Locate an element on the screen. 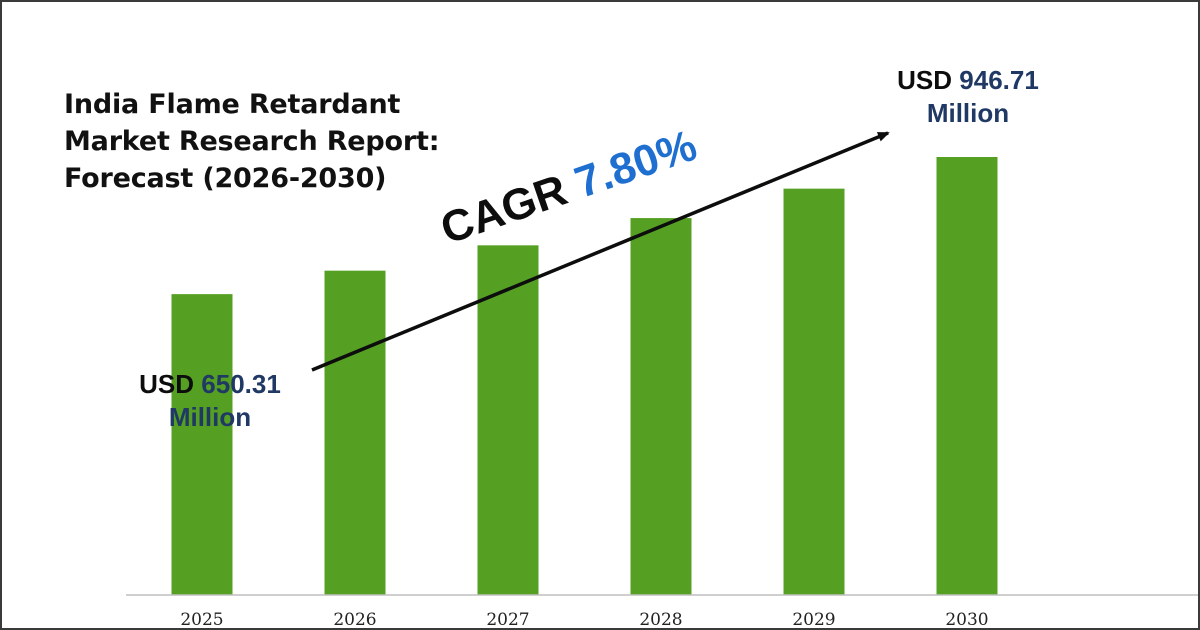 The width and height of the screenshot is (1200, 630). start-value-currency: USD is located at coordinates (167, 384).